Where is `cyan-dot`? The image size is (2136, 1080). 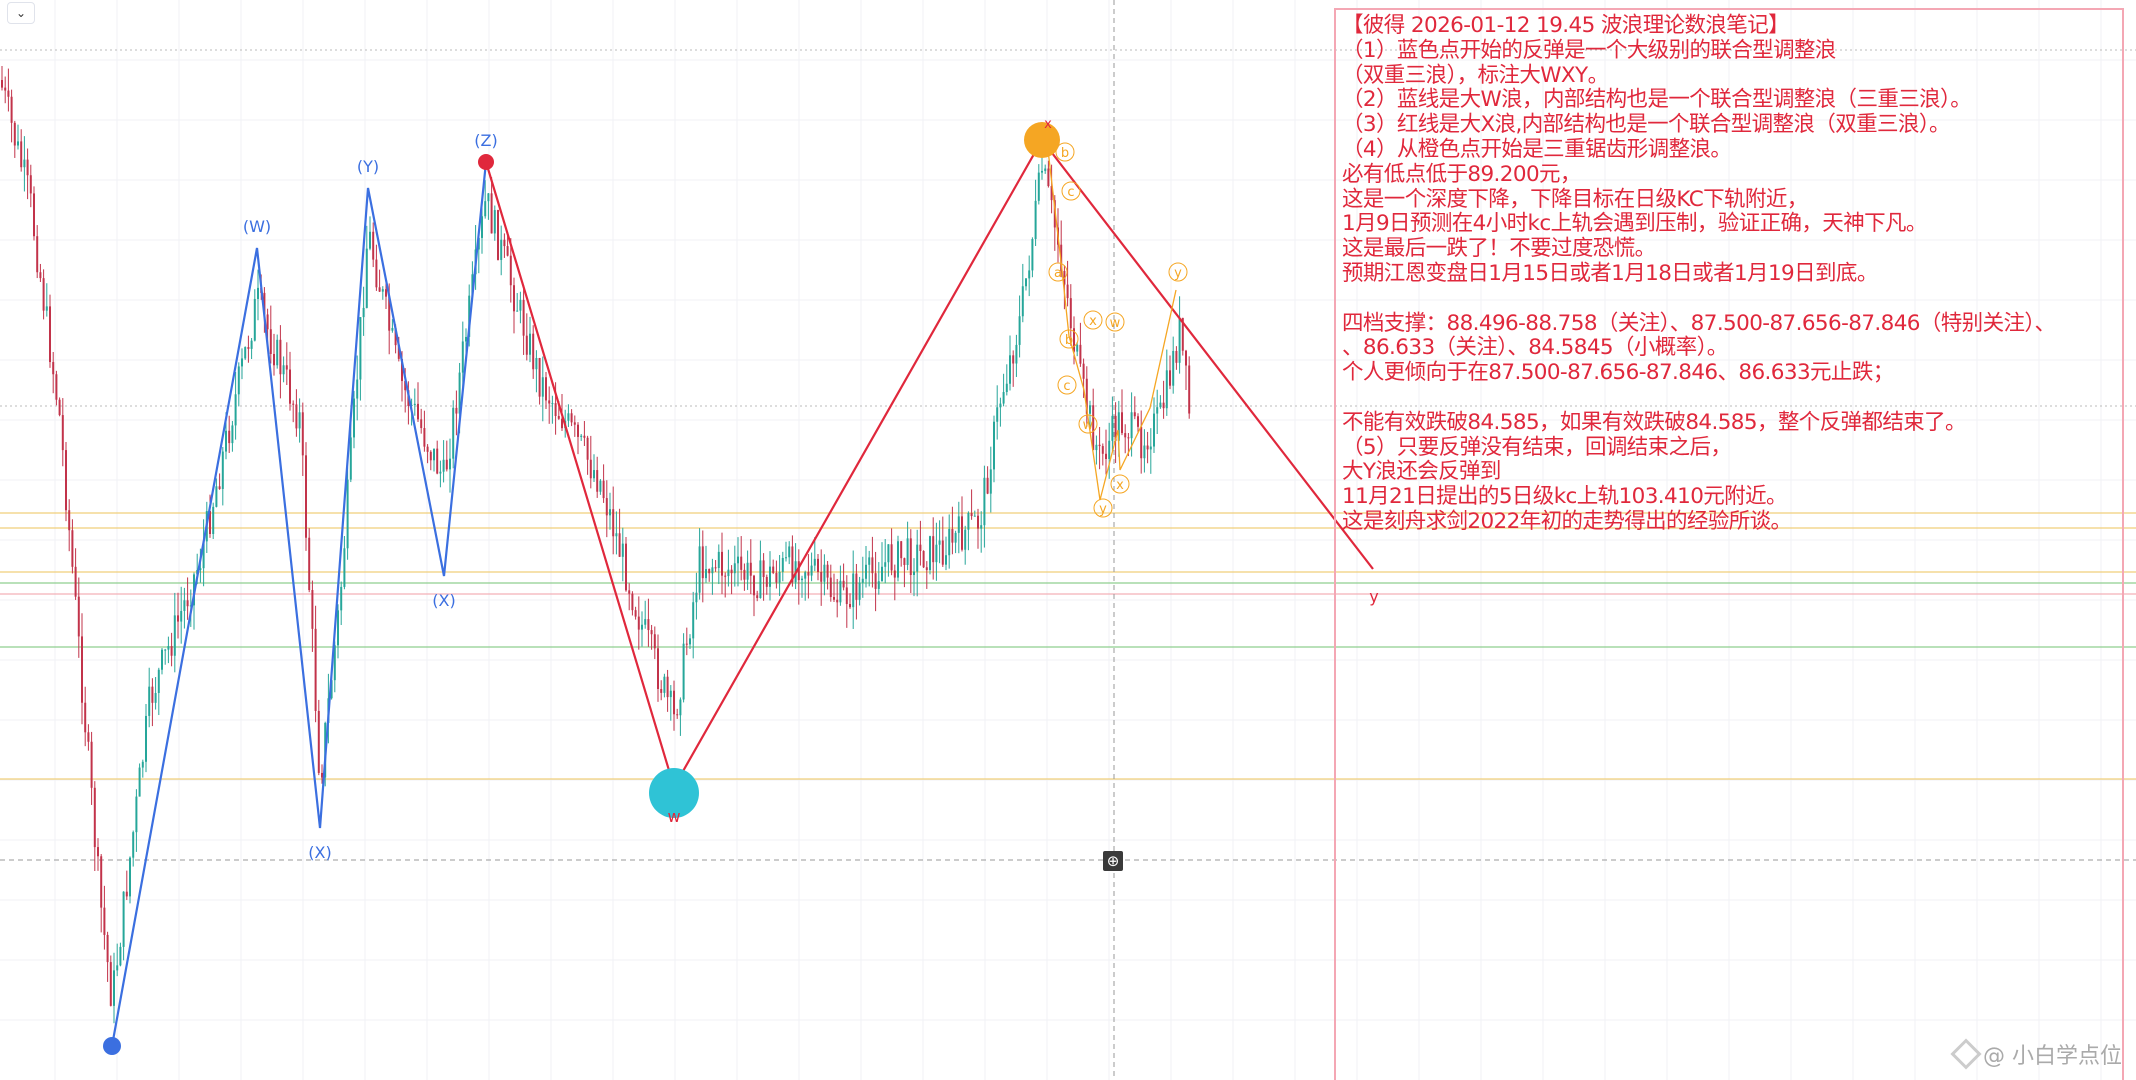
cyan-dot is located at coordinates (674, 793).